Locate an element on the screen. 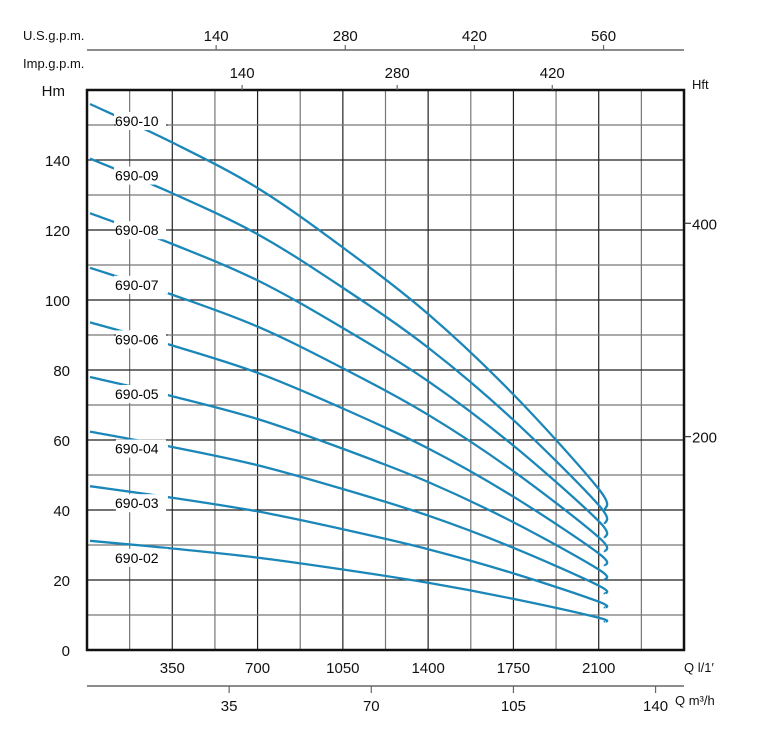 Image resolution: width=773 pixels, height=751 pixels. y-tick-label: 140 is located at coordinates (57, 161).